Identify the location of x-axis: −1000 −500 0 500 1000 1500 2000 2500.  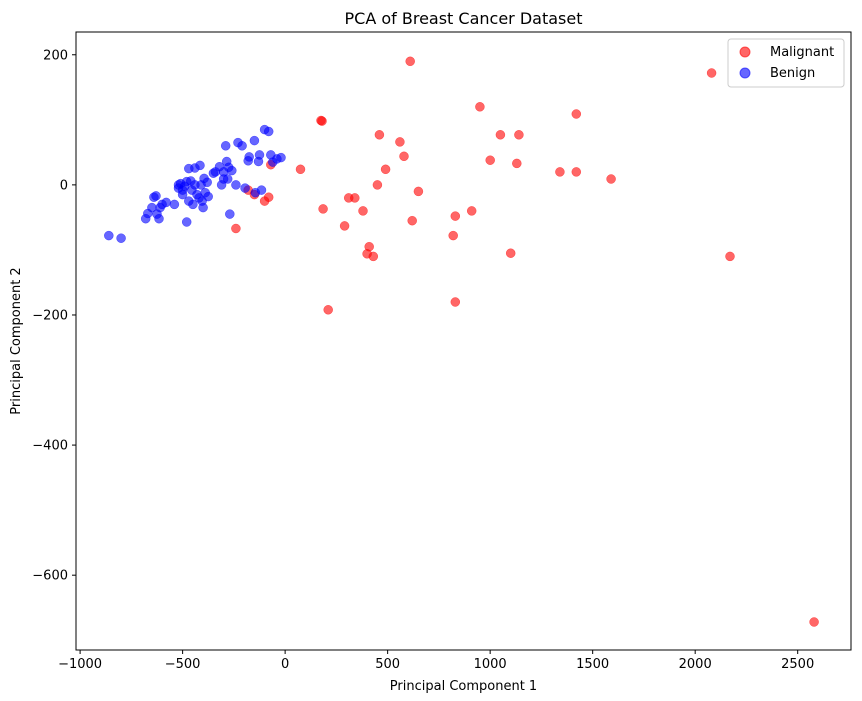
(436, 661).